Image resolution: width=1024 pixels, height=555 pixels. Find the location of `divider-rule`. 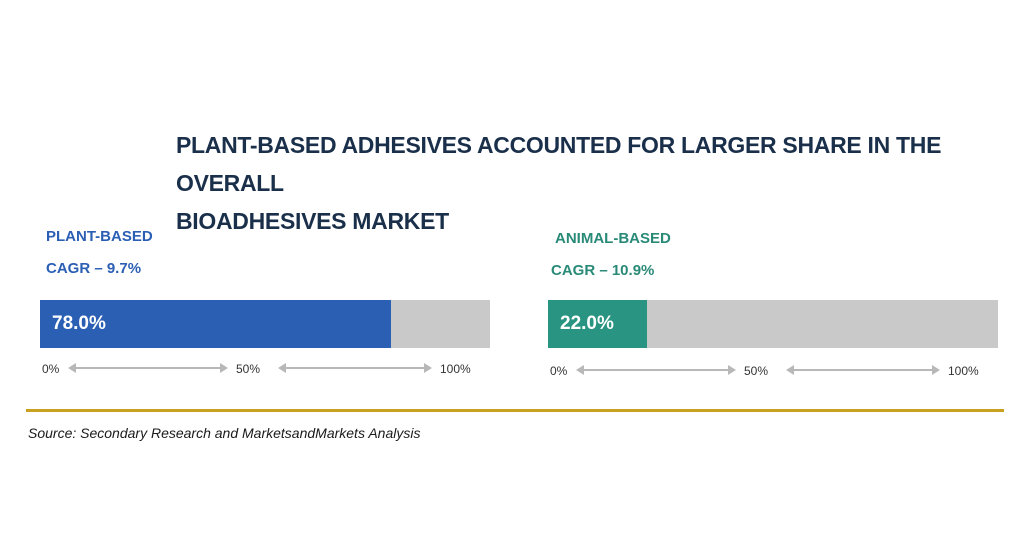

divider-rule is located at coordinates (515, 410).